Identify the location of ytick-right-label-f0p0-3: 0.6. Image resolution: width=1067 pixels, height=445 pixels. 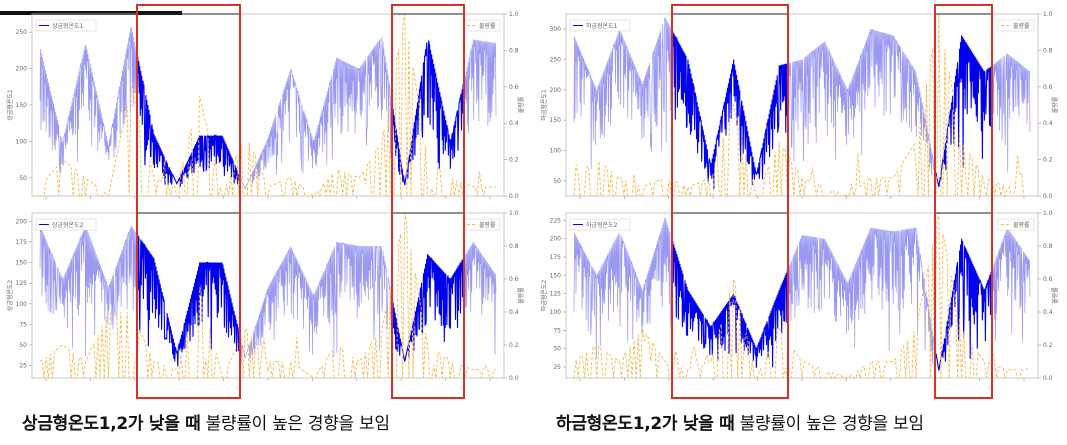
(514, 87).